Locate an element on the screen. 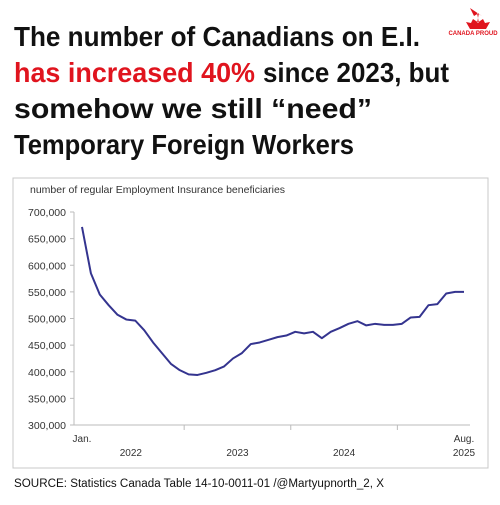 The width and height of the screenshot is (500, 505). headline-line: The number of Canadians on E.I. is located at coordinates (217, 36).